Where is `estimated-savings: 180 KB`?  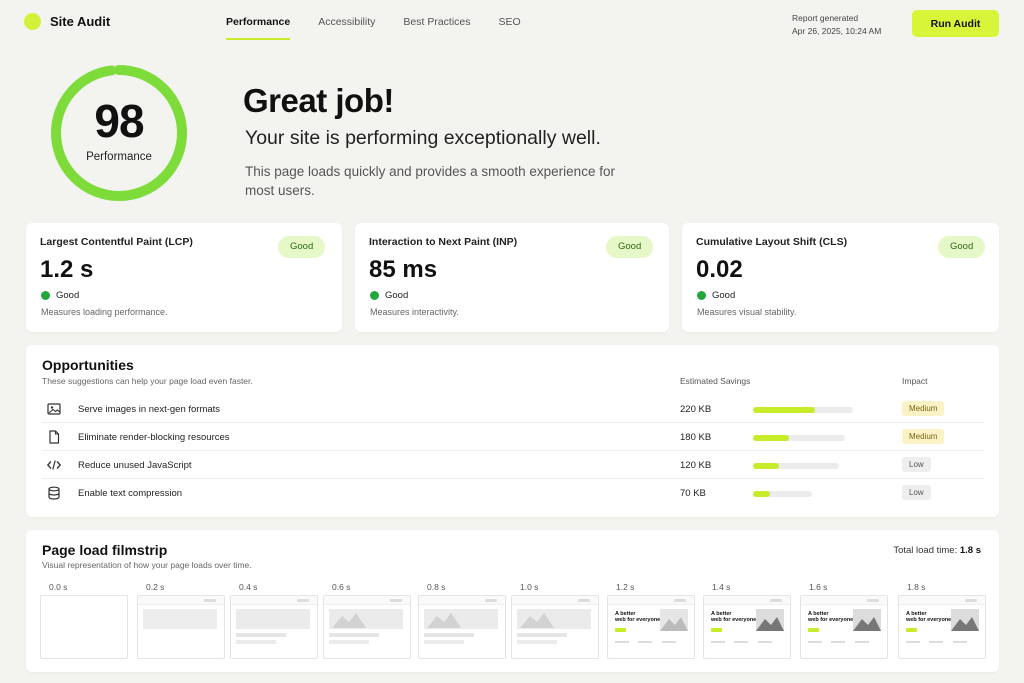
estimated-savings: 180 KB is located at coordinates (696, 437).